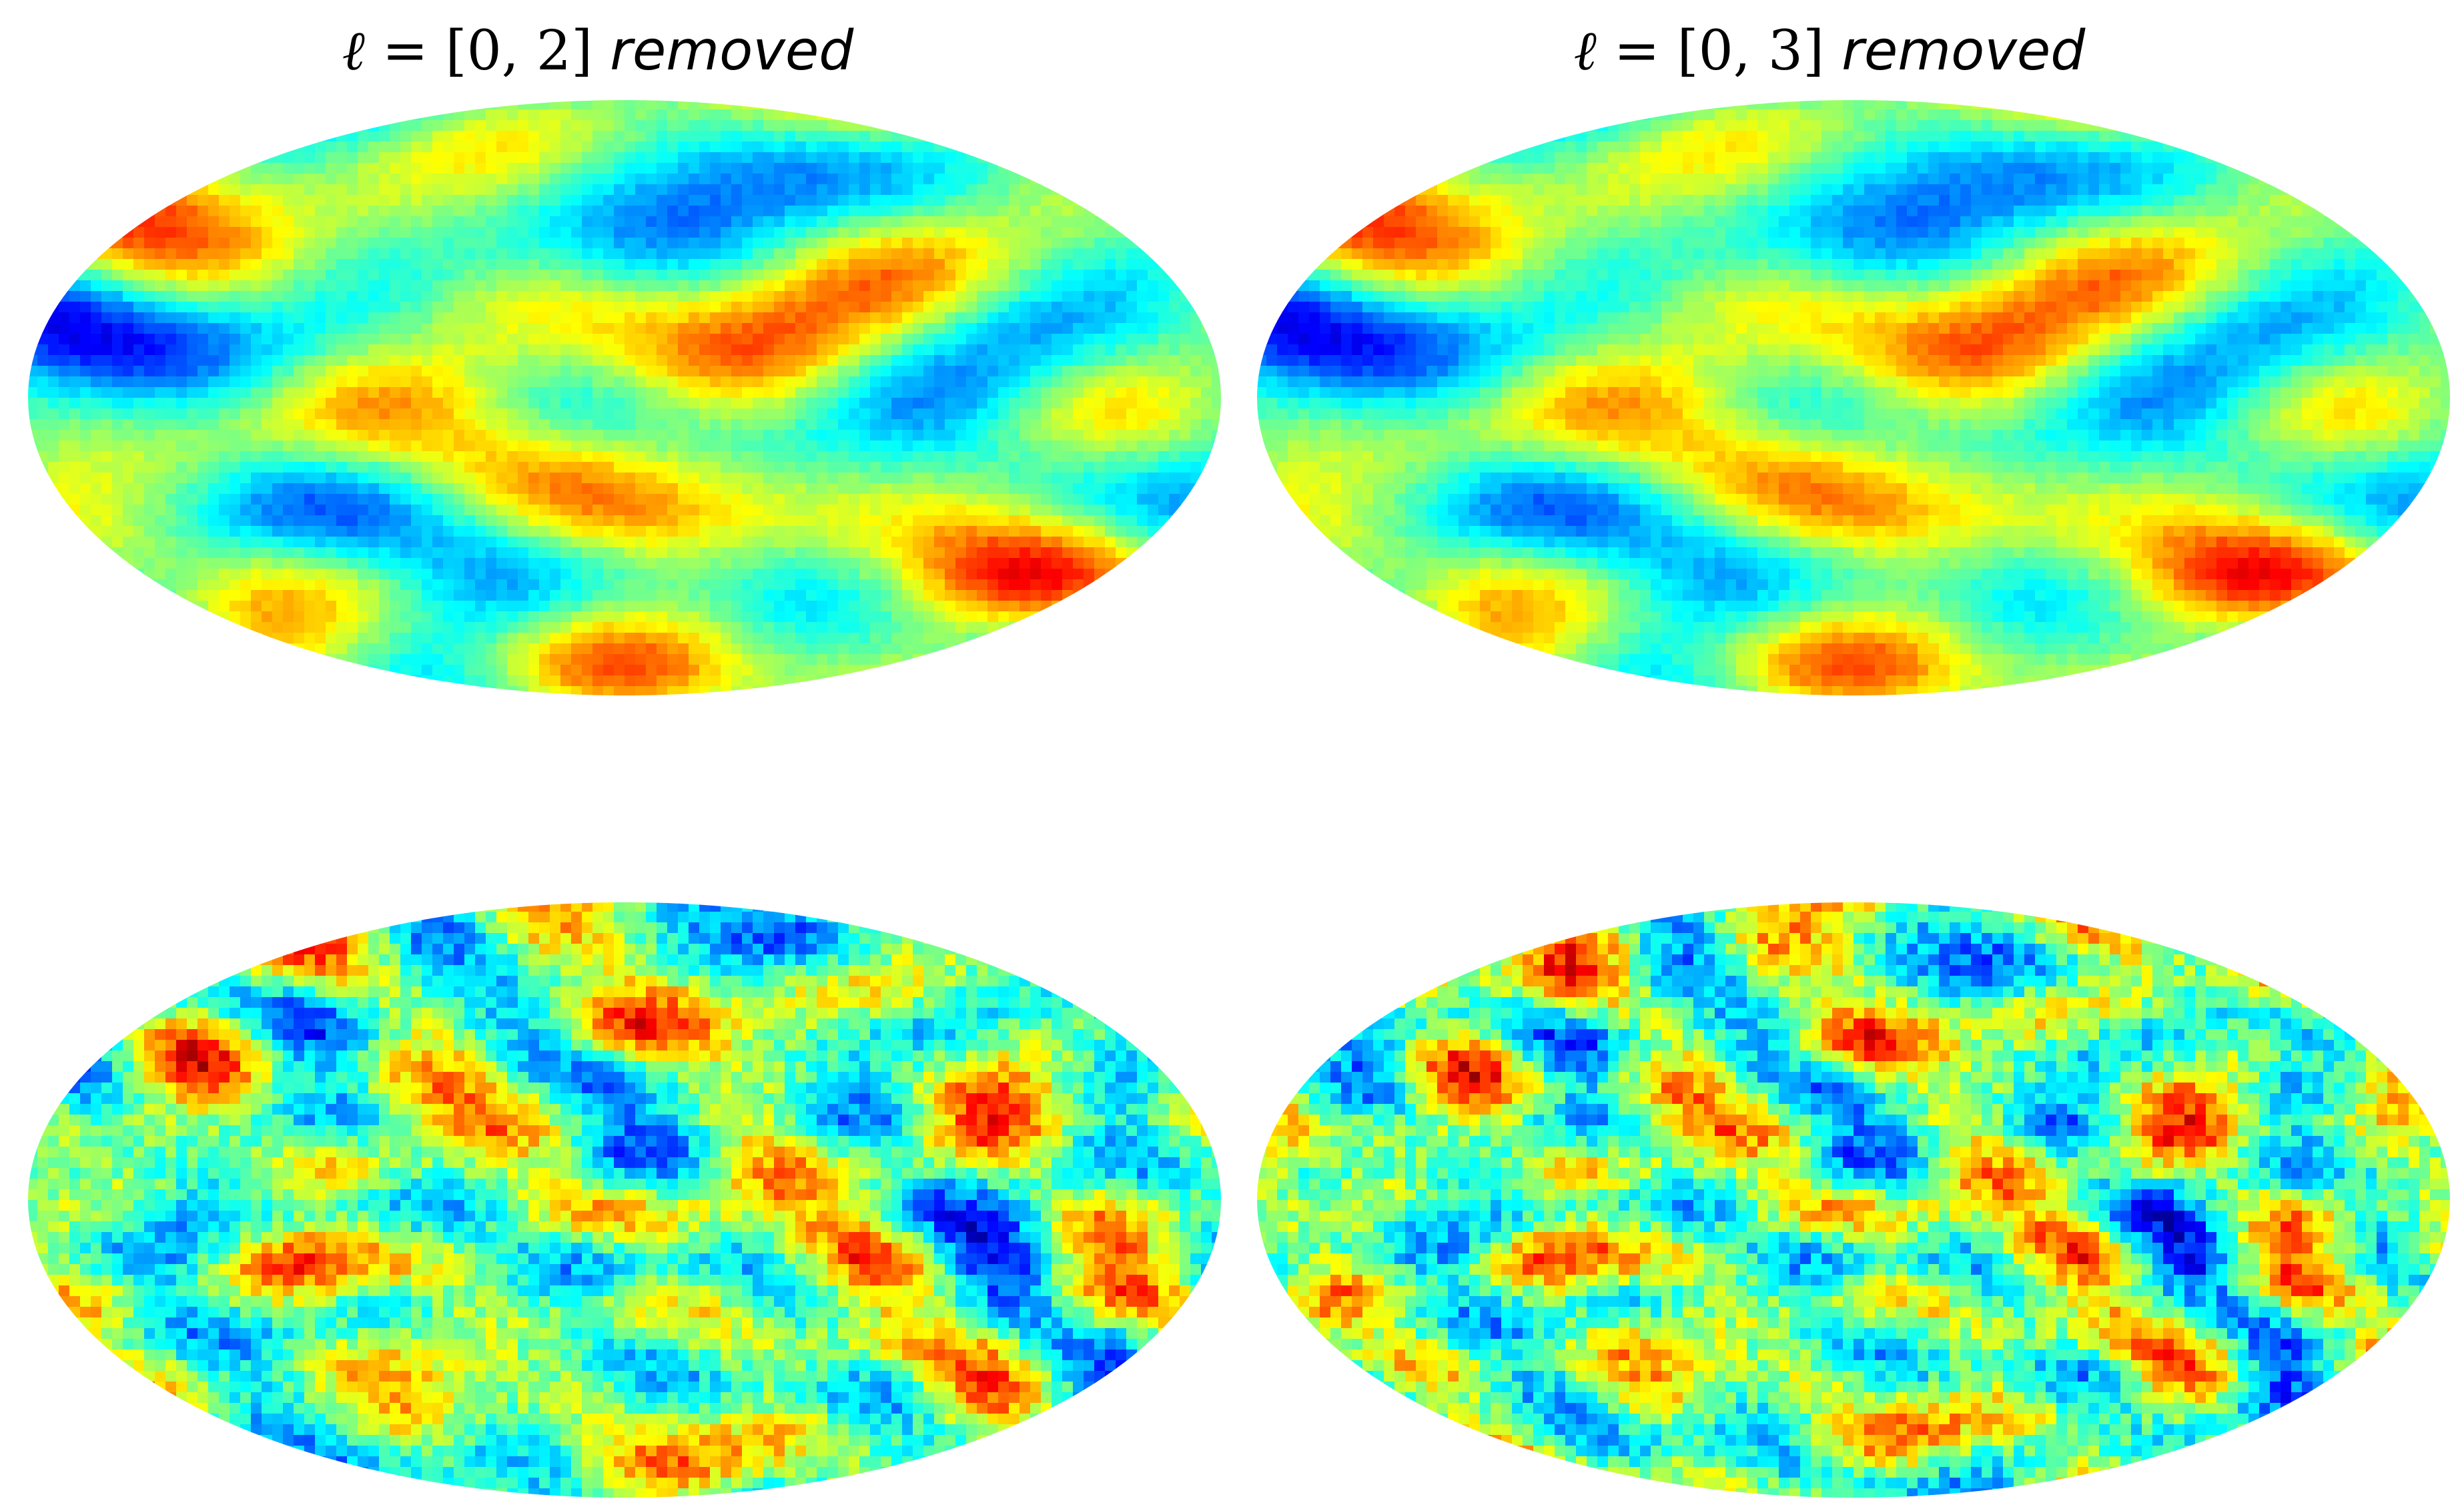 The width and height of the screenshot is (2464, 1511). What do you see at coordinates (487, 51) in the screenshot?
I see `ell-range: = [0, 2]` at bounding box center [487, 51].